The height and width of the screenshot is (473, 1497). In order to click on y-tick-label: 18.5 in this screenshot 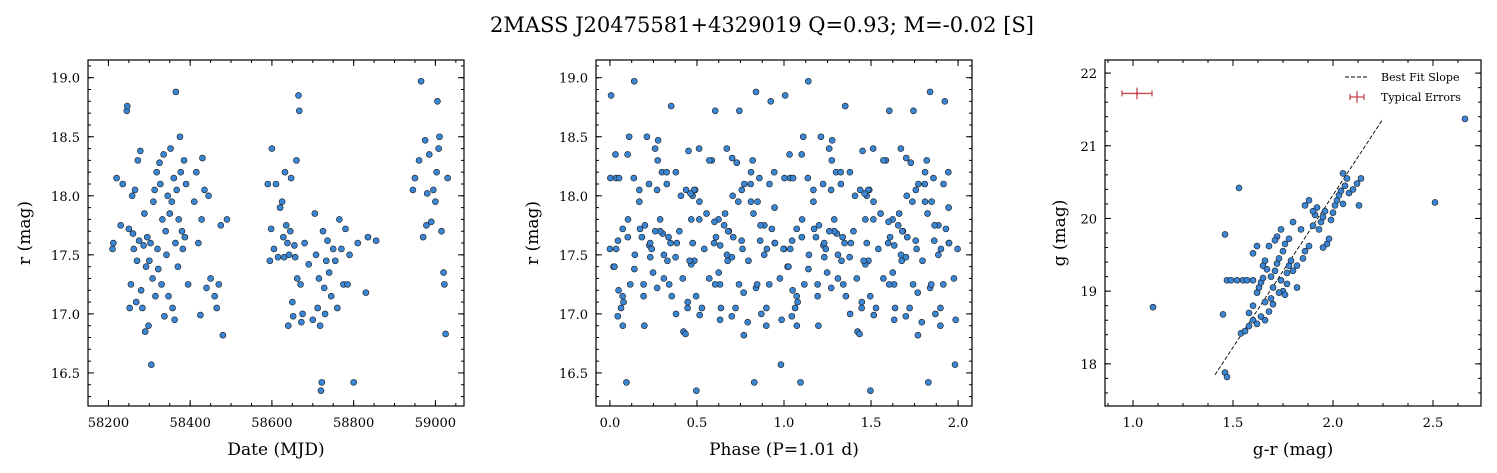, I will do `click(65, 138)`.